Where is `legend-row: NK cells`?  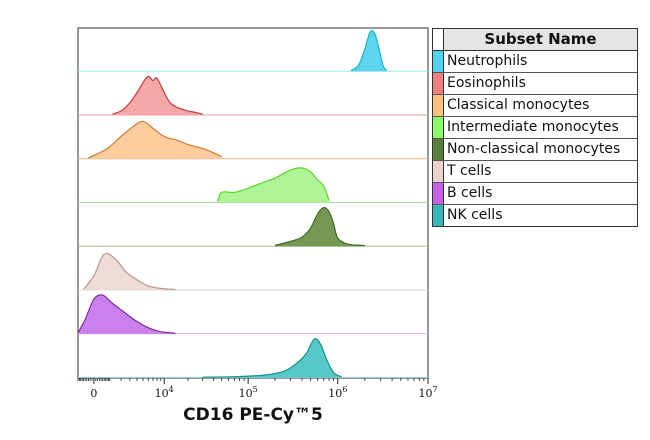 legend-row: NK cells is located at coordinates (535, 215).